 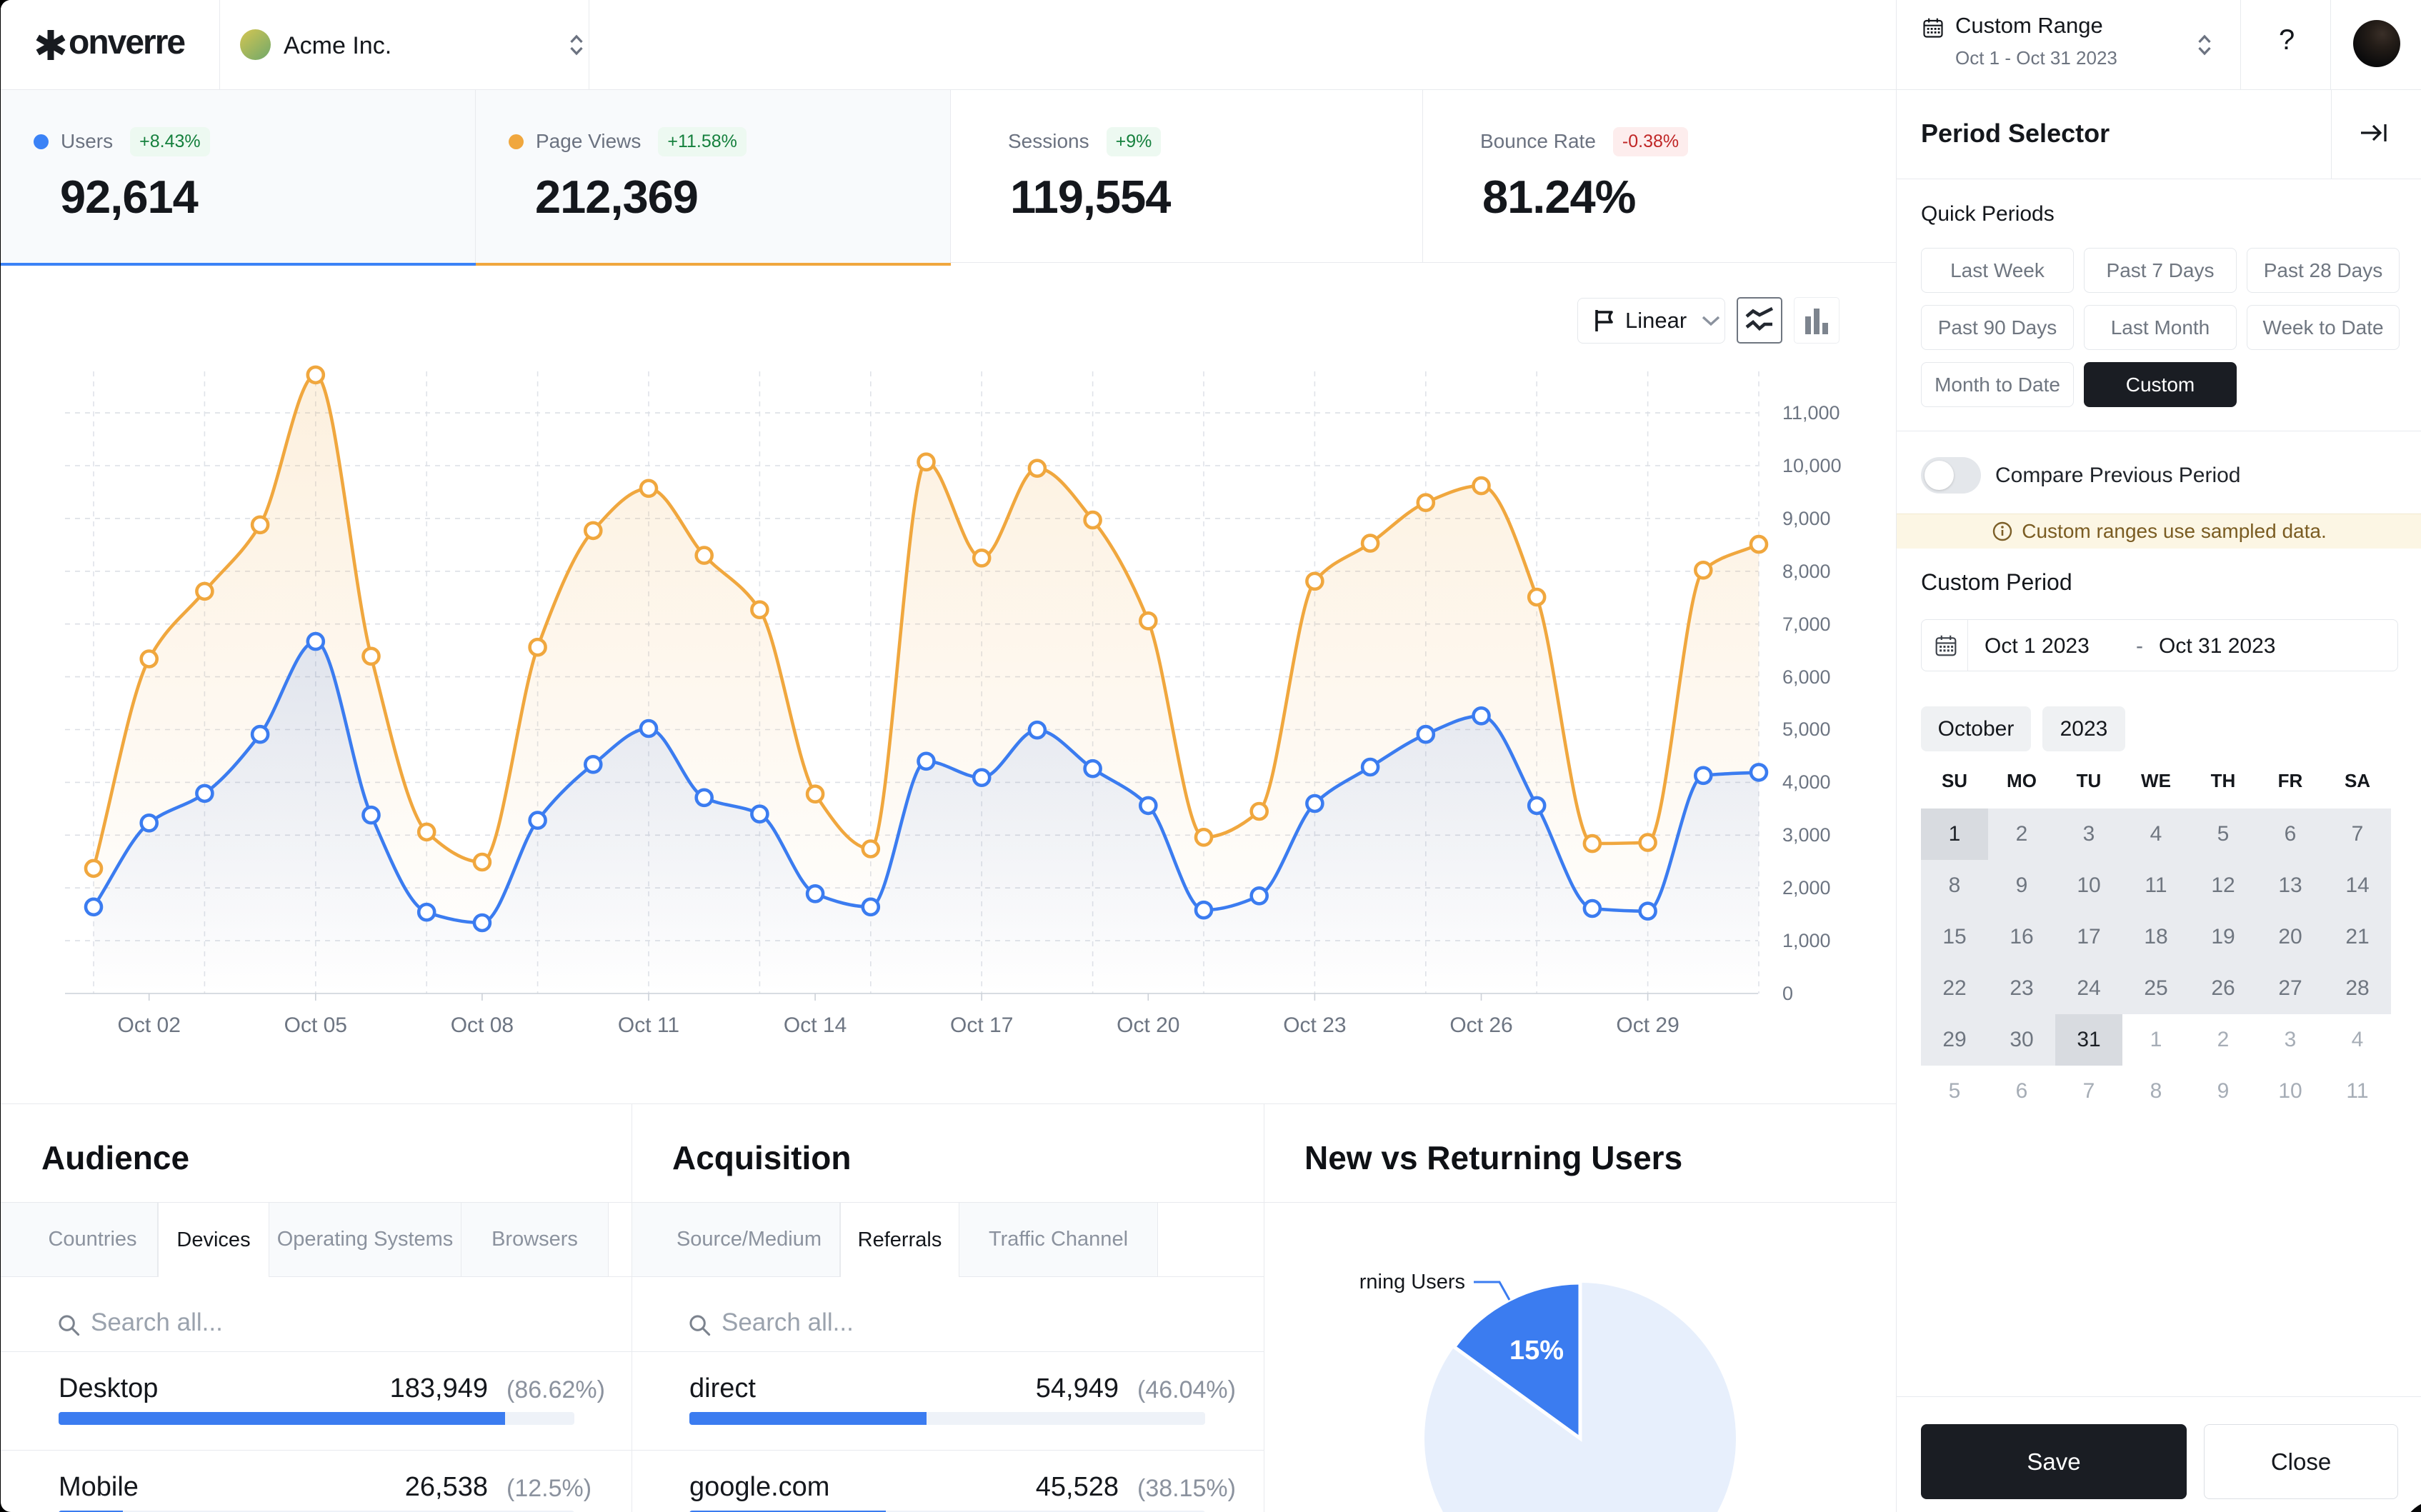 What do you see at coordinates (1481, 1025) in the screenshot?
I see `svg-text: Oct 26` at bounding box center [1481, 1025].